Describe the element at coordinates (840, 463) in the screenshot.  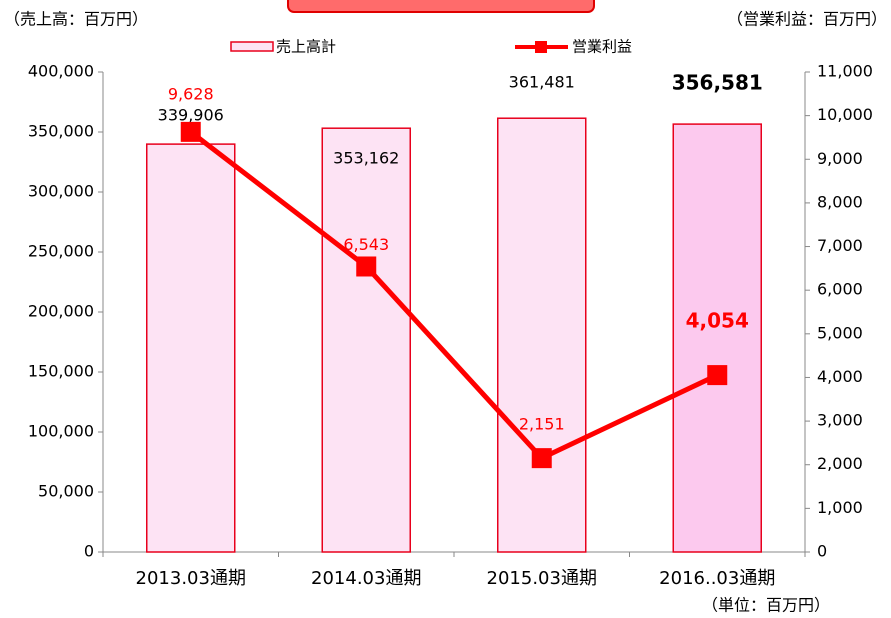
I see `y2-tick-label: 2,000` at that location.